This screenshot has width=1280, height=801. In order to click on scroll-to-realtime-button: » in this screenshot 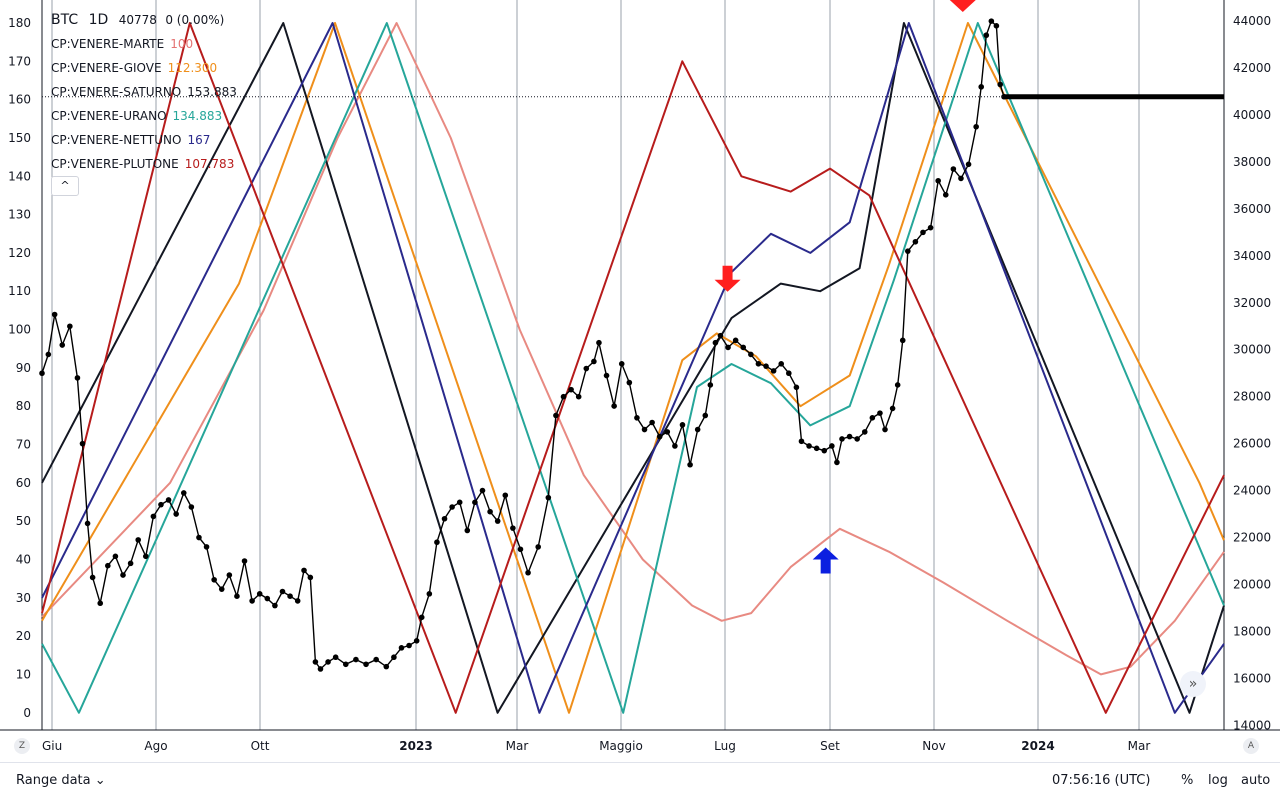, I will do `click(1193, 684)`.